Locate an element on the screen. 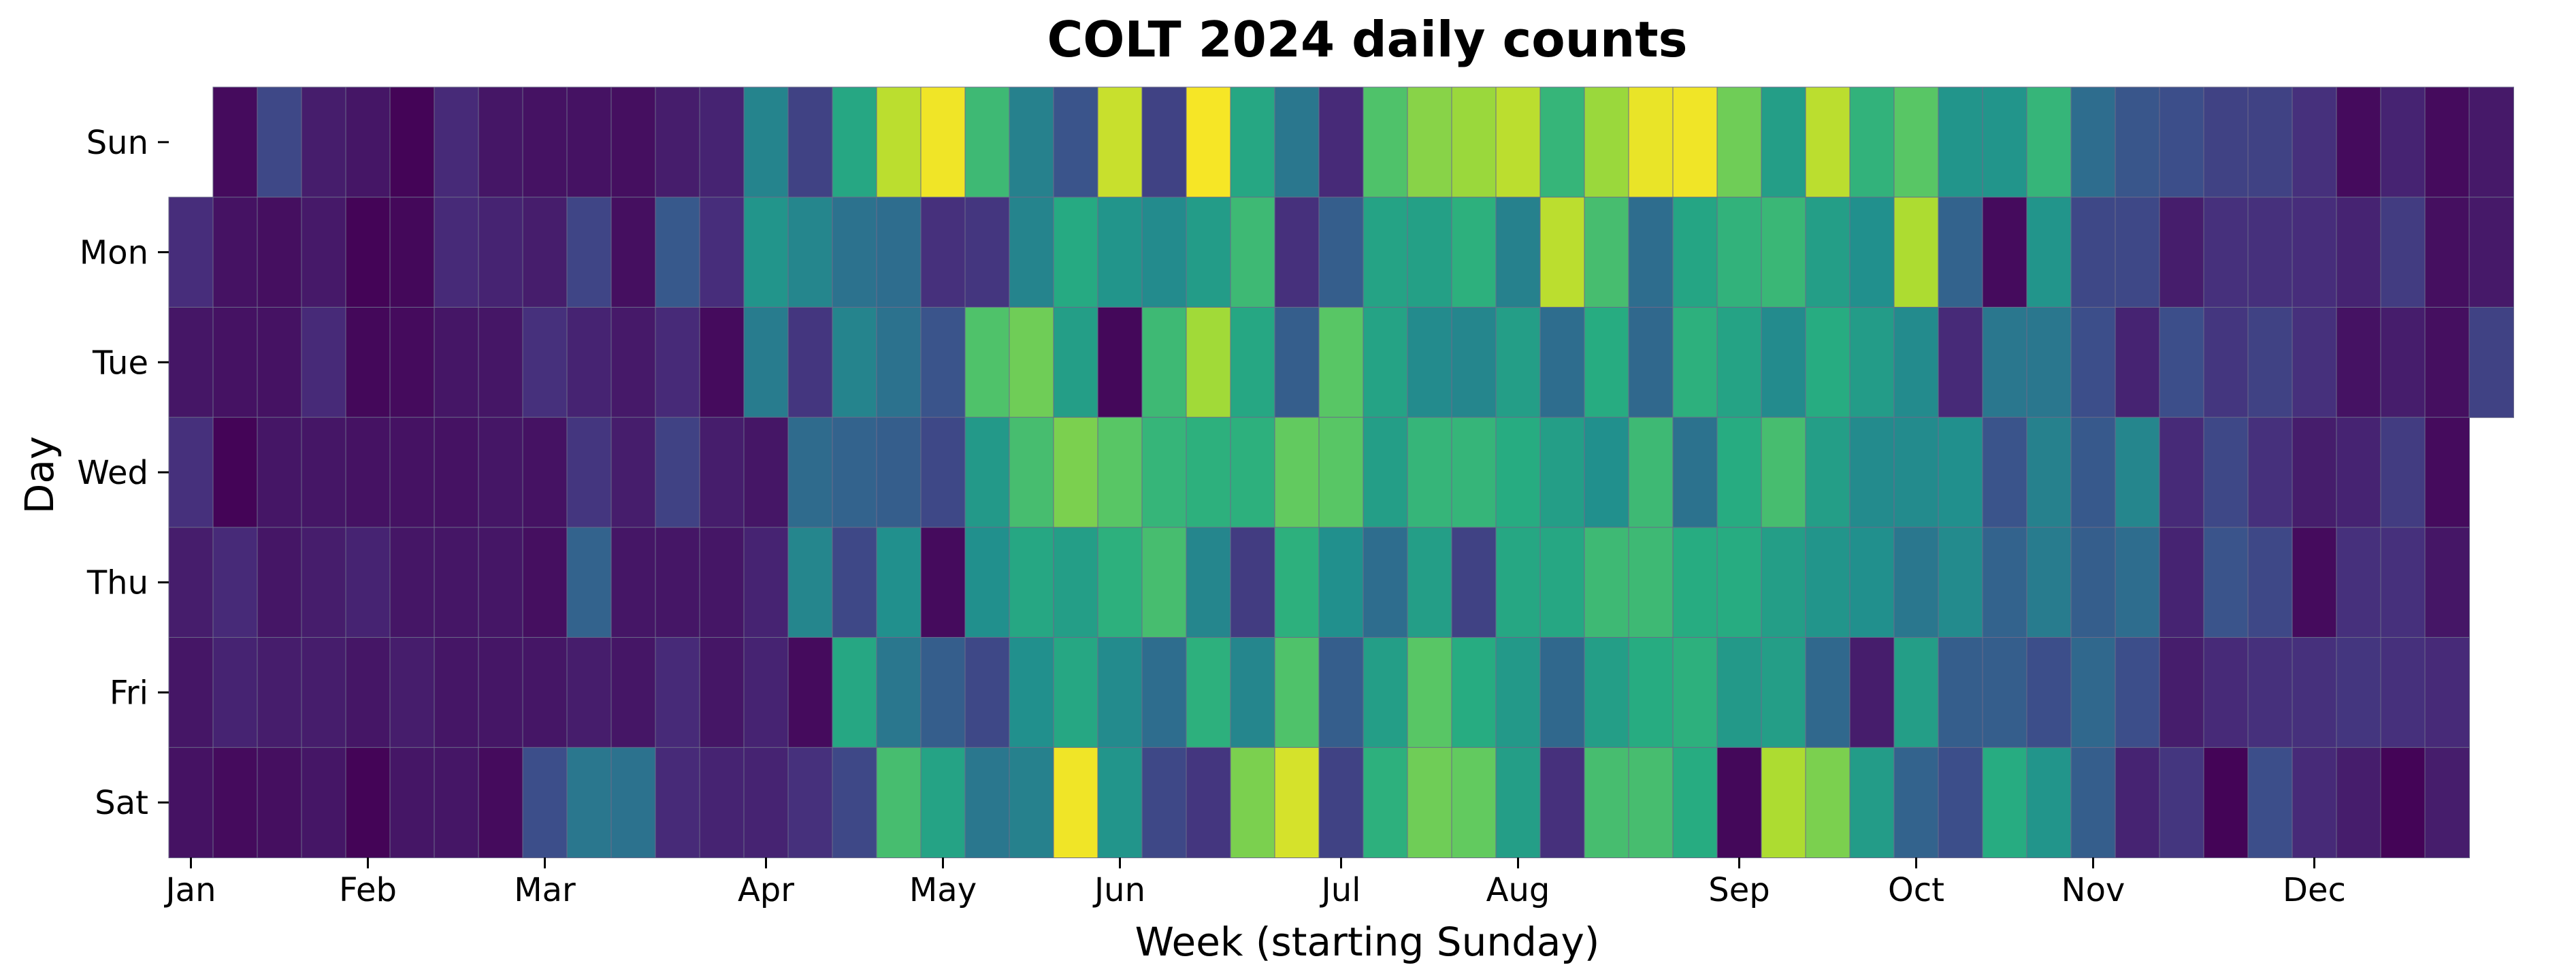 The width and height of the screenshot is (2576, 980). x-tick-label: Nov is located at coordinates (2093, 890).